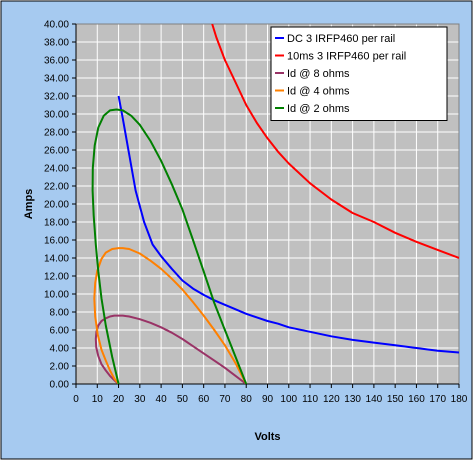 Image resolution: width=475 pixels, height=462 pixels. I want to click on y-tick-label: 8.00, so click(60, 313).